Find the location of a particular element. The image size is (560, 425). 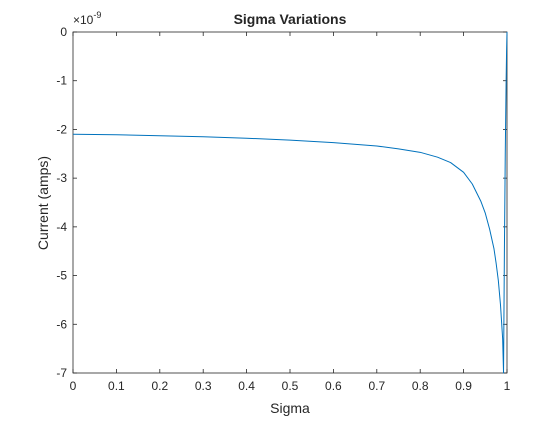

chart-title: Sigma Variations is located at coordinates (290, 19).